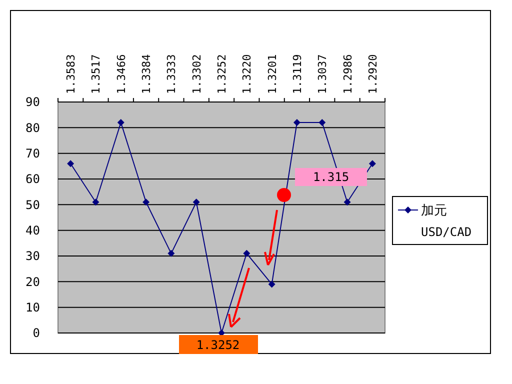  Describe the element at coordinates (33, 153) in the screenshot. I see `y-tick-label: 70` at that location.